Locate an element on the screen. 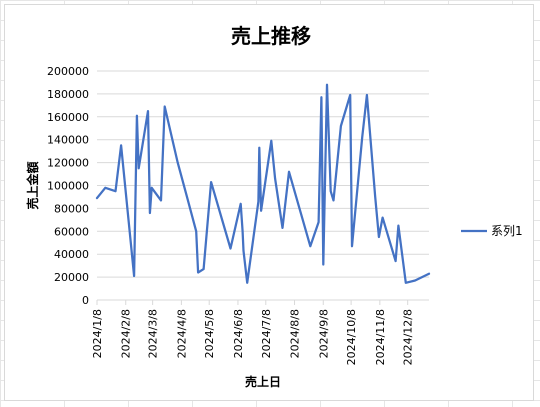  y-tick-label: 80000 is located at coordinates (71, 208).